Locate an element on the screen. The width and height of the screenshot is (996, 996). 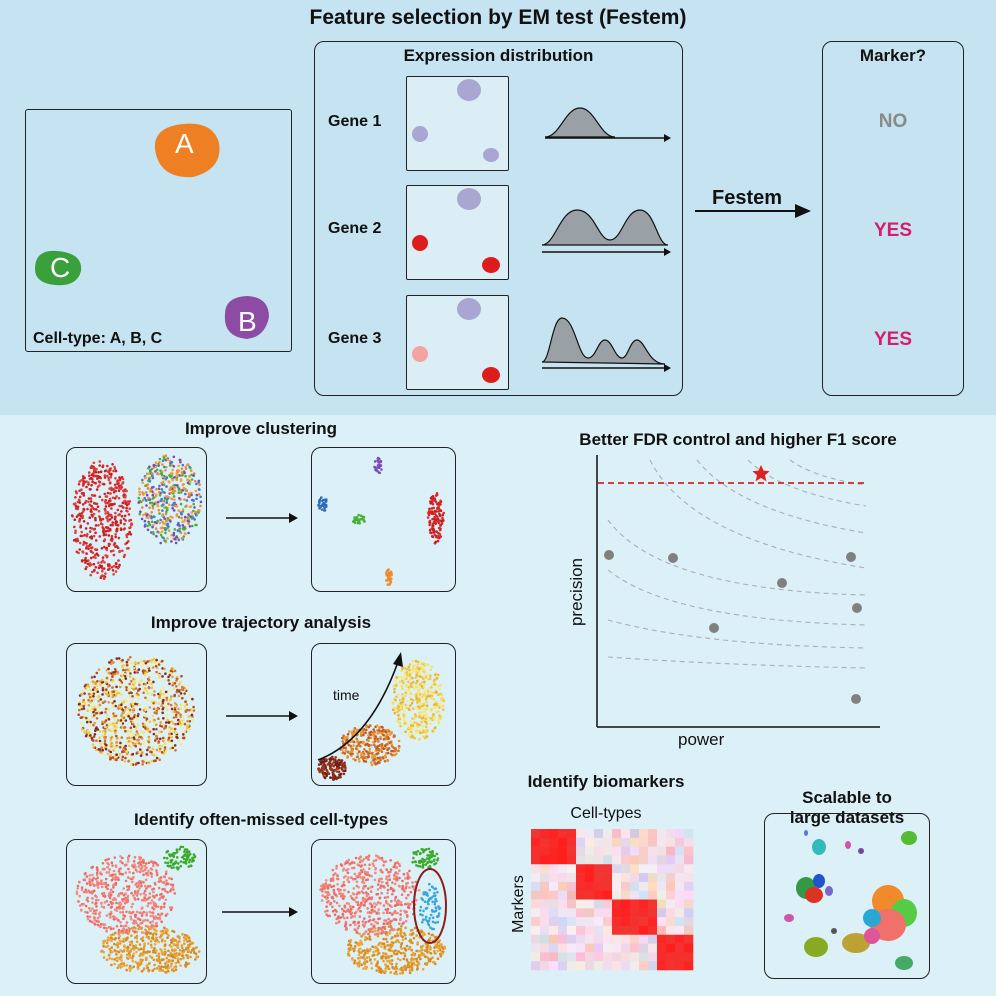
fdr-axes is located at coordinates (738, 591).